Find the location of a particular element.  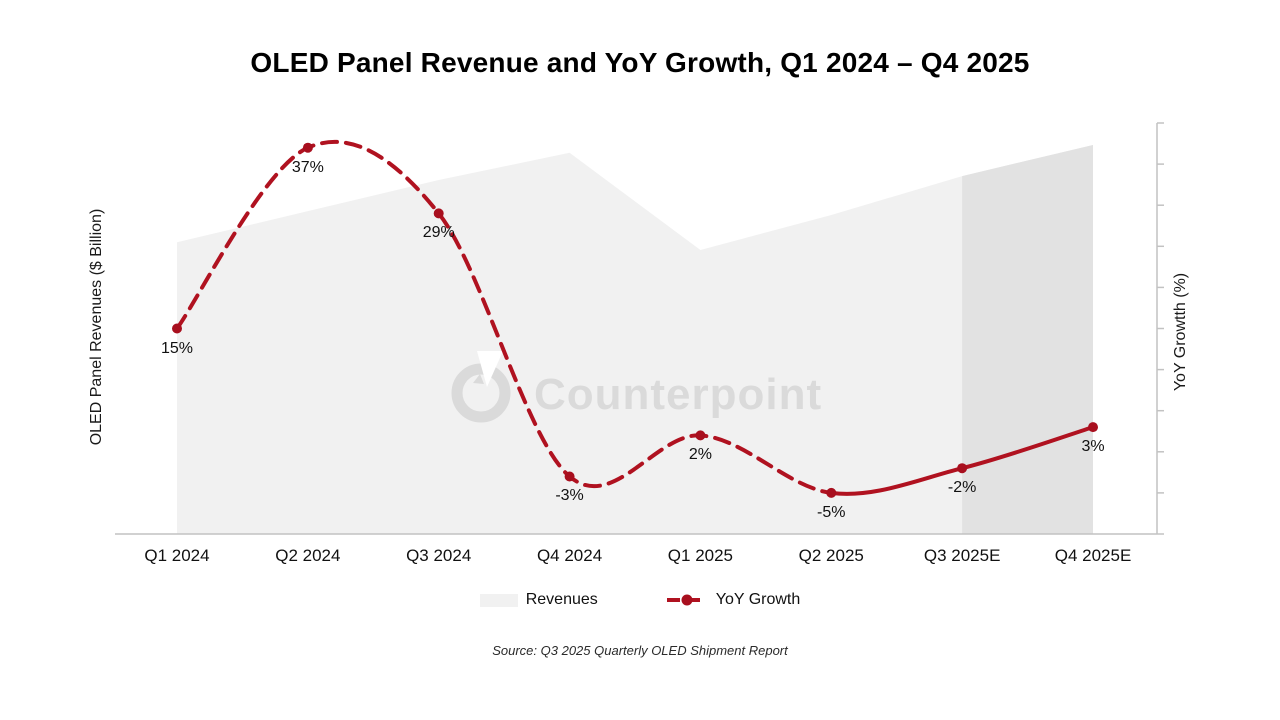

x-axis-label: Q4 2025E is located at coordinates (1093, 555).